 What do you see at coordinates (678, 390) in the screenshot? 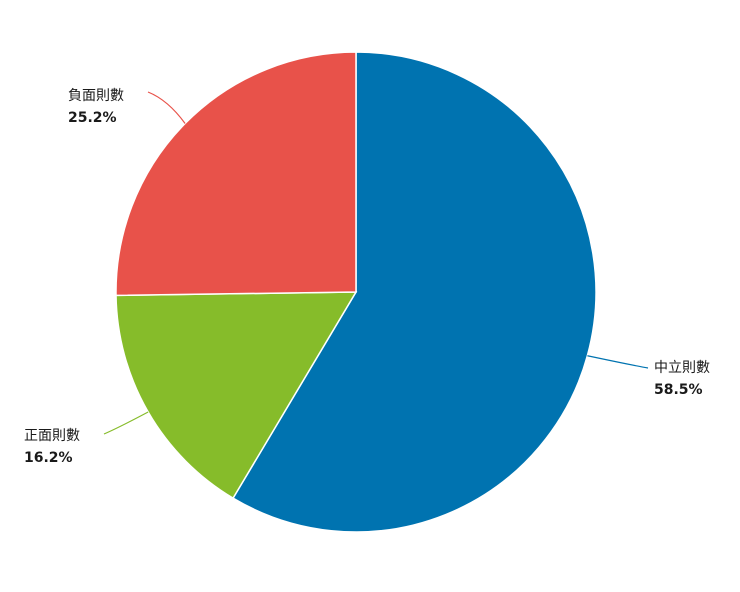
I see `slice-label-value-1: 58.5%` at bounding box center [678, 390].